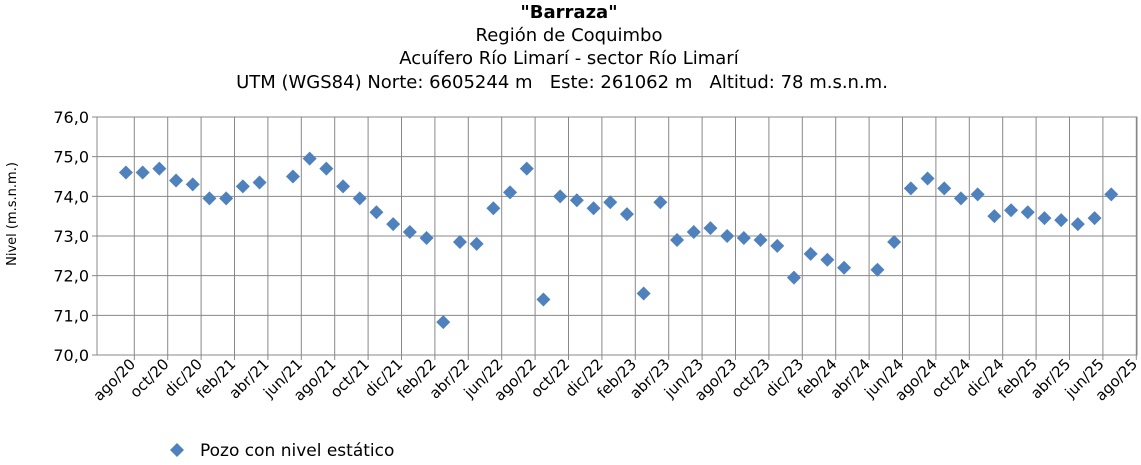 Image resolution: width=1141 pixels, height=465 pixels. What do you see at coordinates (568, 12) in the screenshot?
I see `chart-title: "Barraza"` at bounding box center [568, 12].